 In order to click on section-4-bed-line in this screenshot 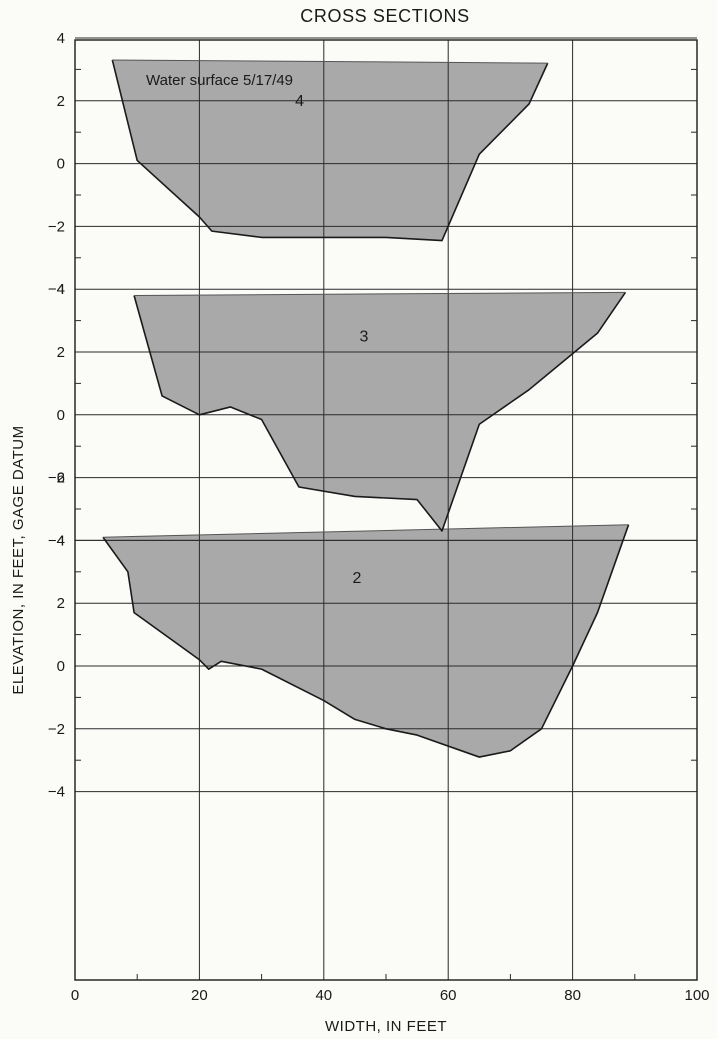, I will do `click(330, 150)`.